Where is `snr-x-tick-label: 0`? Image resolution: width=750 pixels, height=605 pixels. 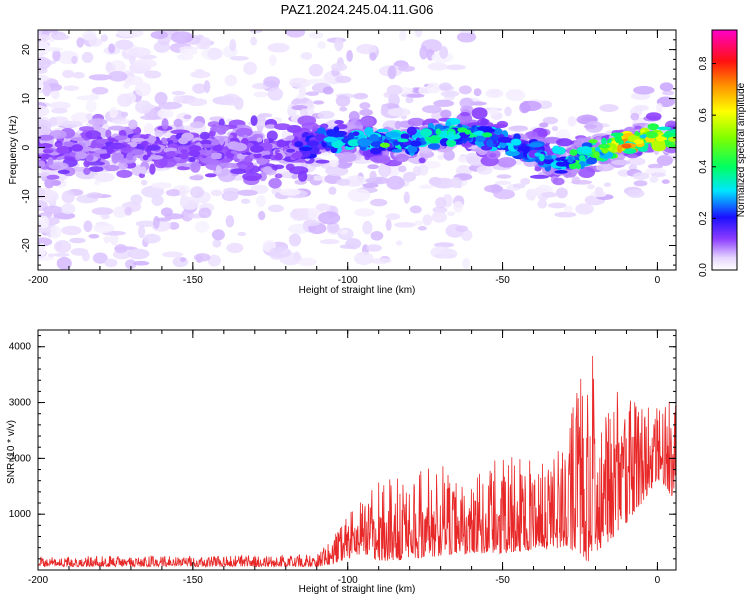 snr-x-tick-label: 0 is located at coordinates (658, 580).